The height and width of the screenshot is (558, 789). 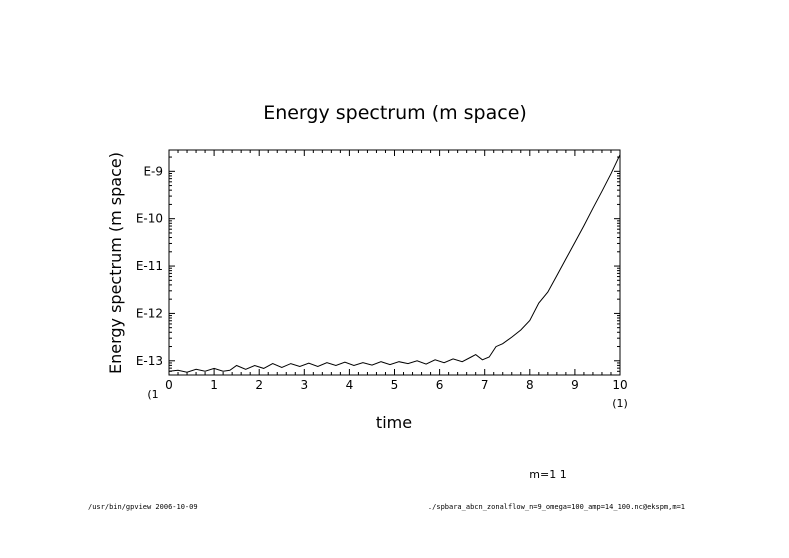 What do you see at coordinates (153, 171) in the screenshot?
I see `y-tick-label: E-9` at bounding box center [153, 171].